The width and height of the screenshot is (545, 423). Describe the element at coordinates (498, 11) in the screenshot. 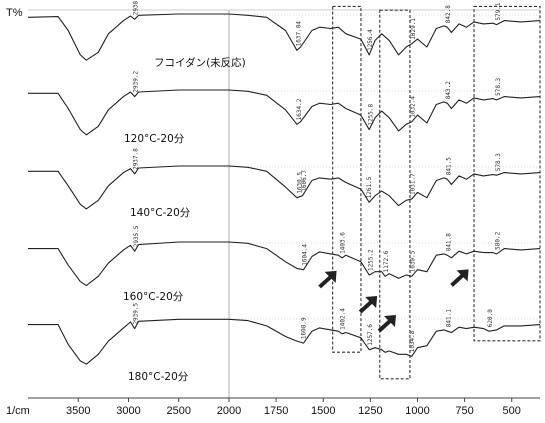

I see `peak-label: 579.1` at that location.